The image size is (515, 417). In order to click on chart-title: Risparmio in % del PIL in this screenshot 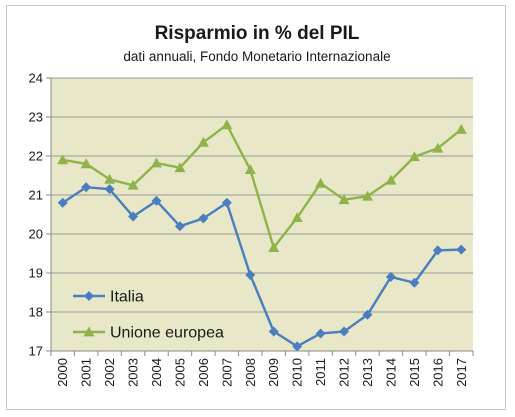, I will do `click(257, 33)`.